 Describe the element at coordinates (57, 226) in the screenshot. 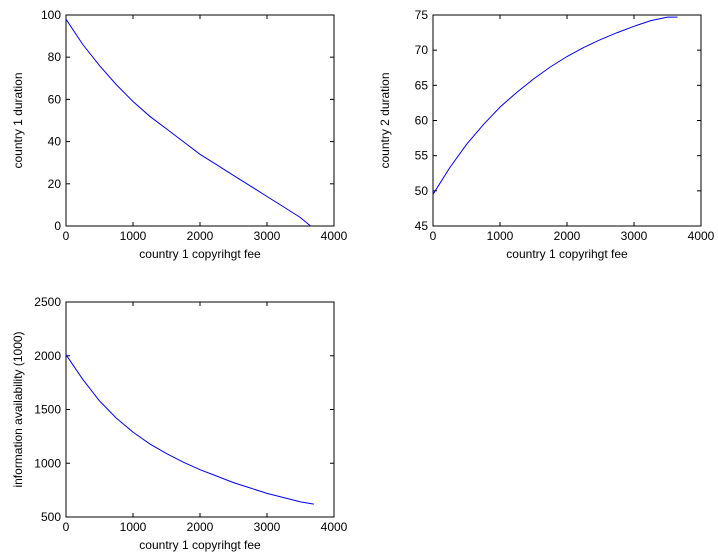

I see `y-tick-label: 0` at that location.